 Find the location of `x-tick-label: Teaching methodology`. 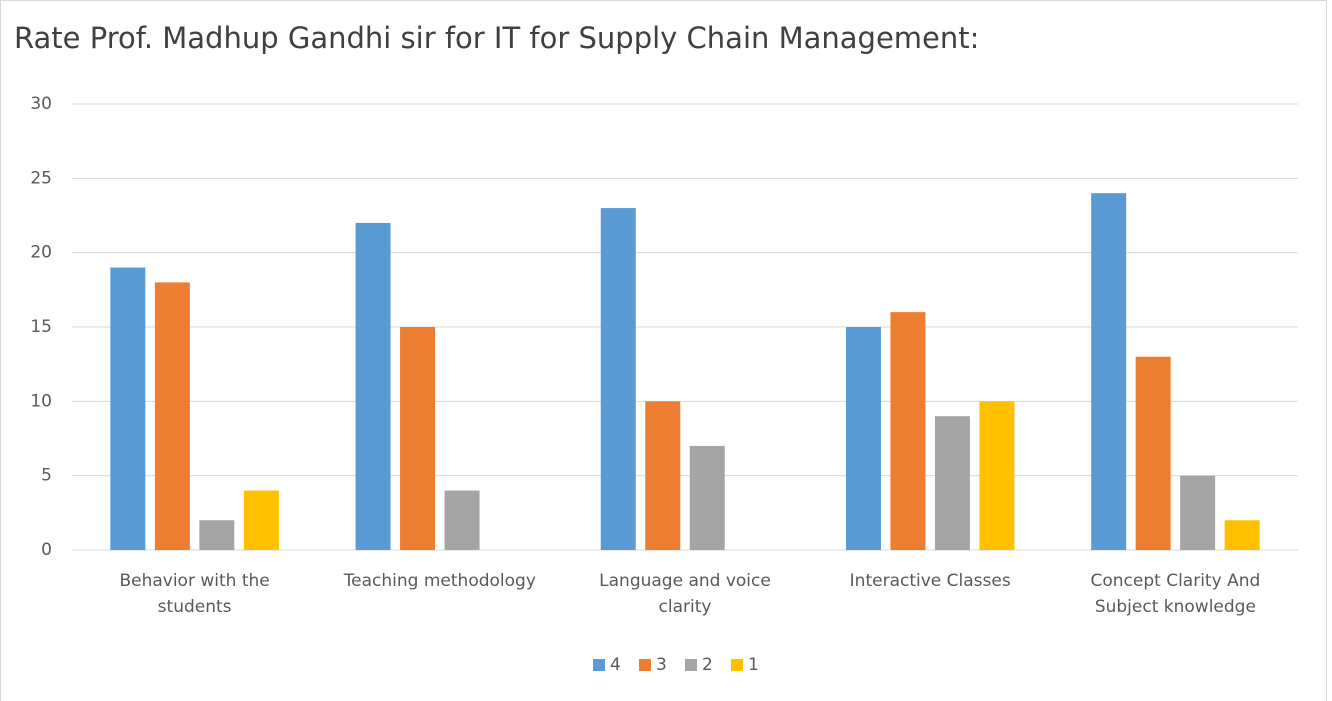

x-tick-label: Teaching methodology is located at coordinates (439, 581).